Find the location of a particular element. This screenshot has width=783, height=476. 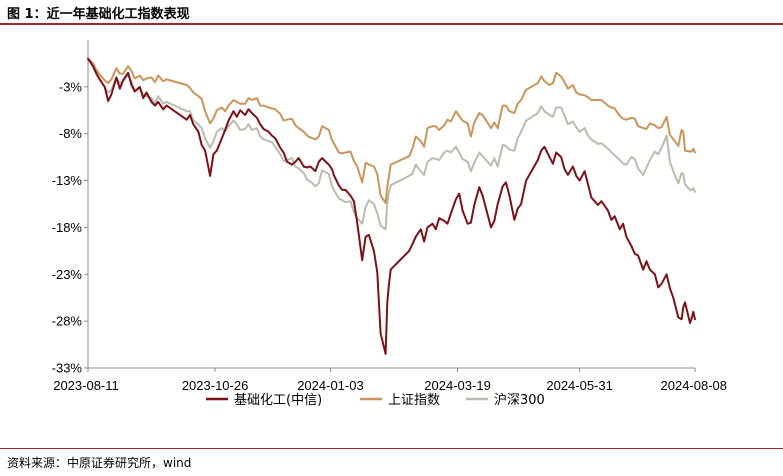

figure-title: 图 1：近一年基础化工指数表现 is located at coordinates (98, 14).